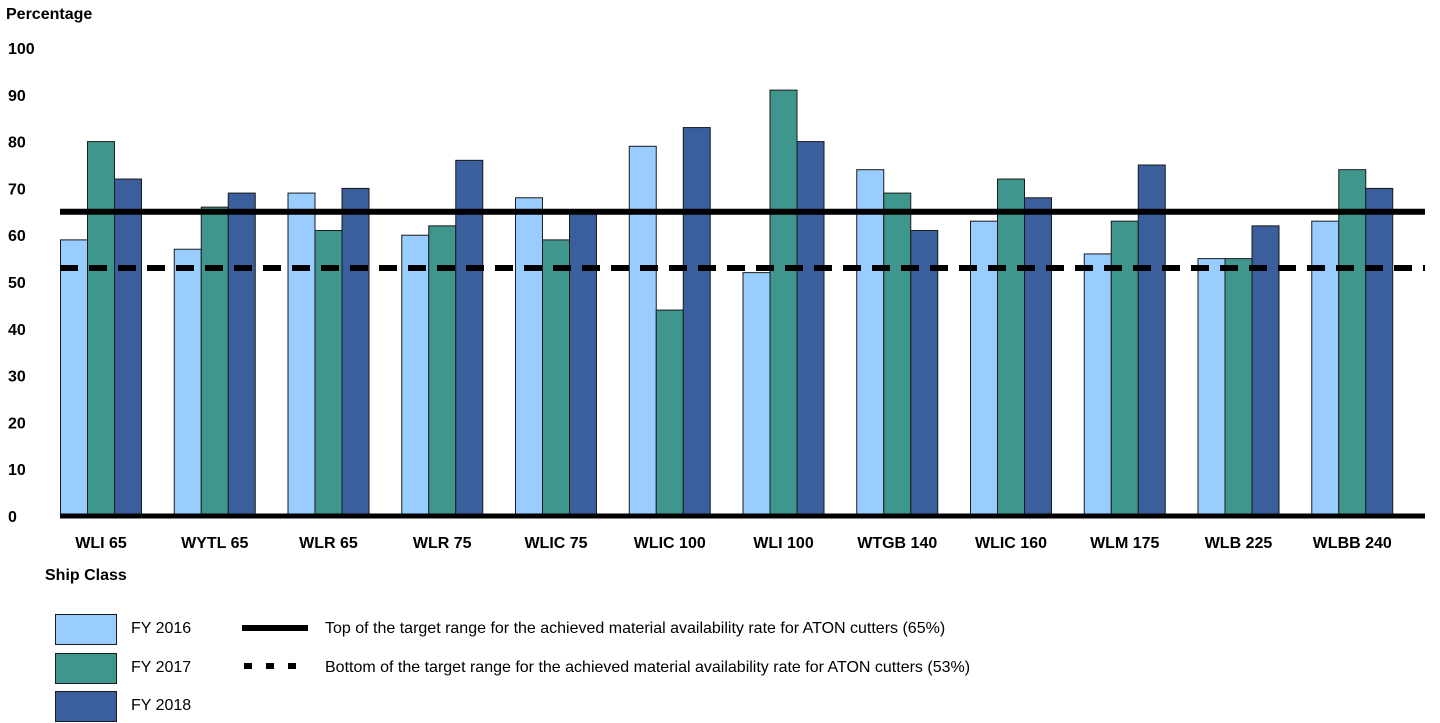 The width and height of the screenshot is (1440, 723). I want to click on x-tick-label-wlb-225: WLB 225, so click(1239, 543).